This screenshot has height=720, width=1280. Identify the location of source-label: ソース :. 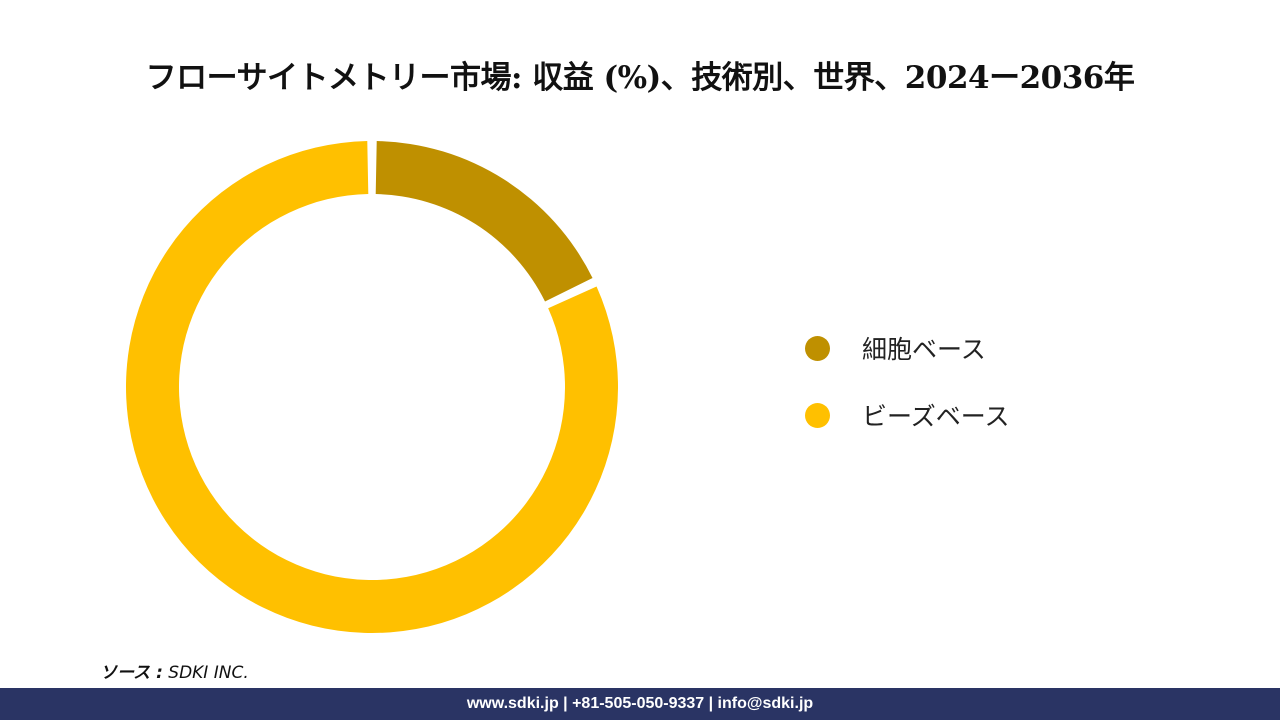
(131, 673).